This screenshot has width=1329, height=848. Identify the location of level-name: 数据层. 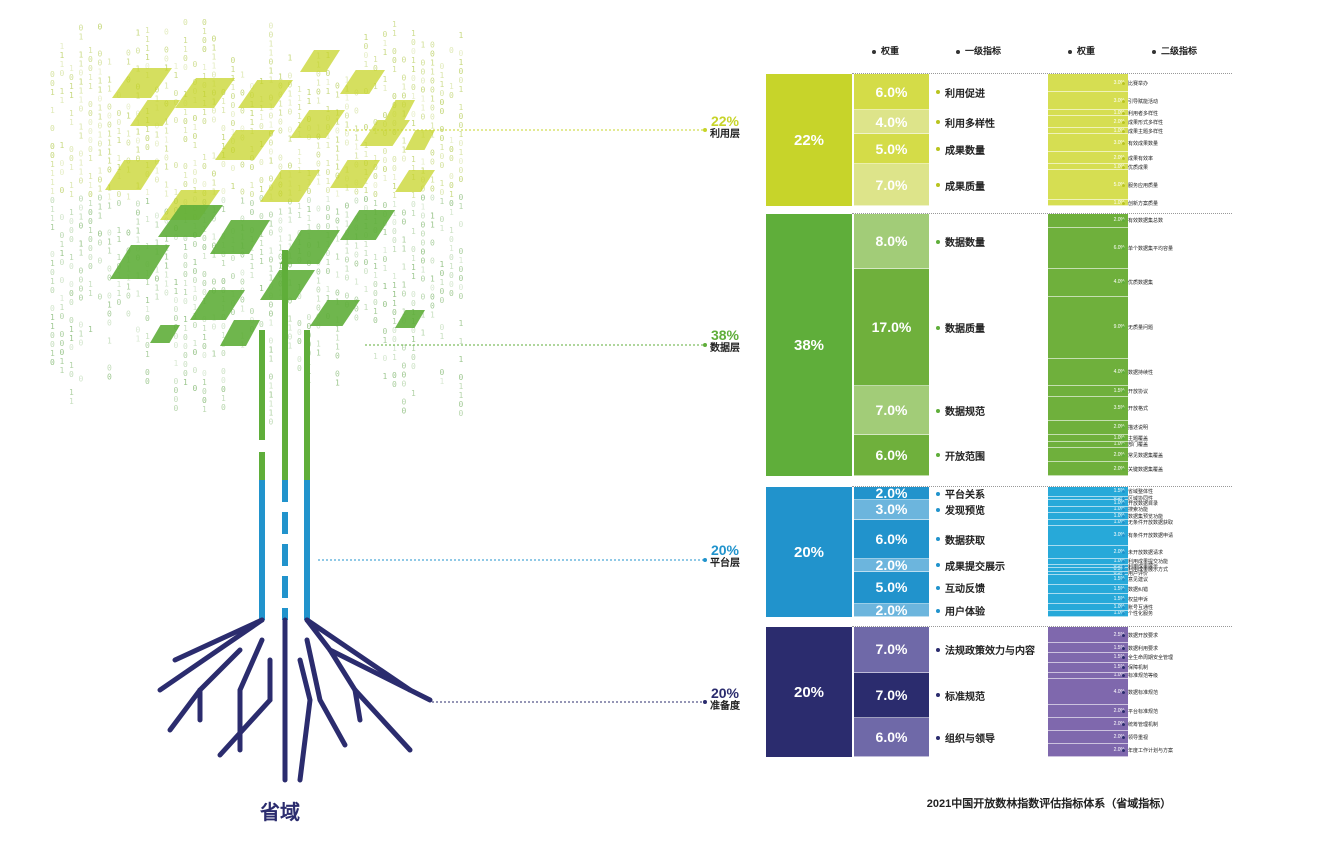
(725, 348).